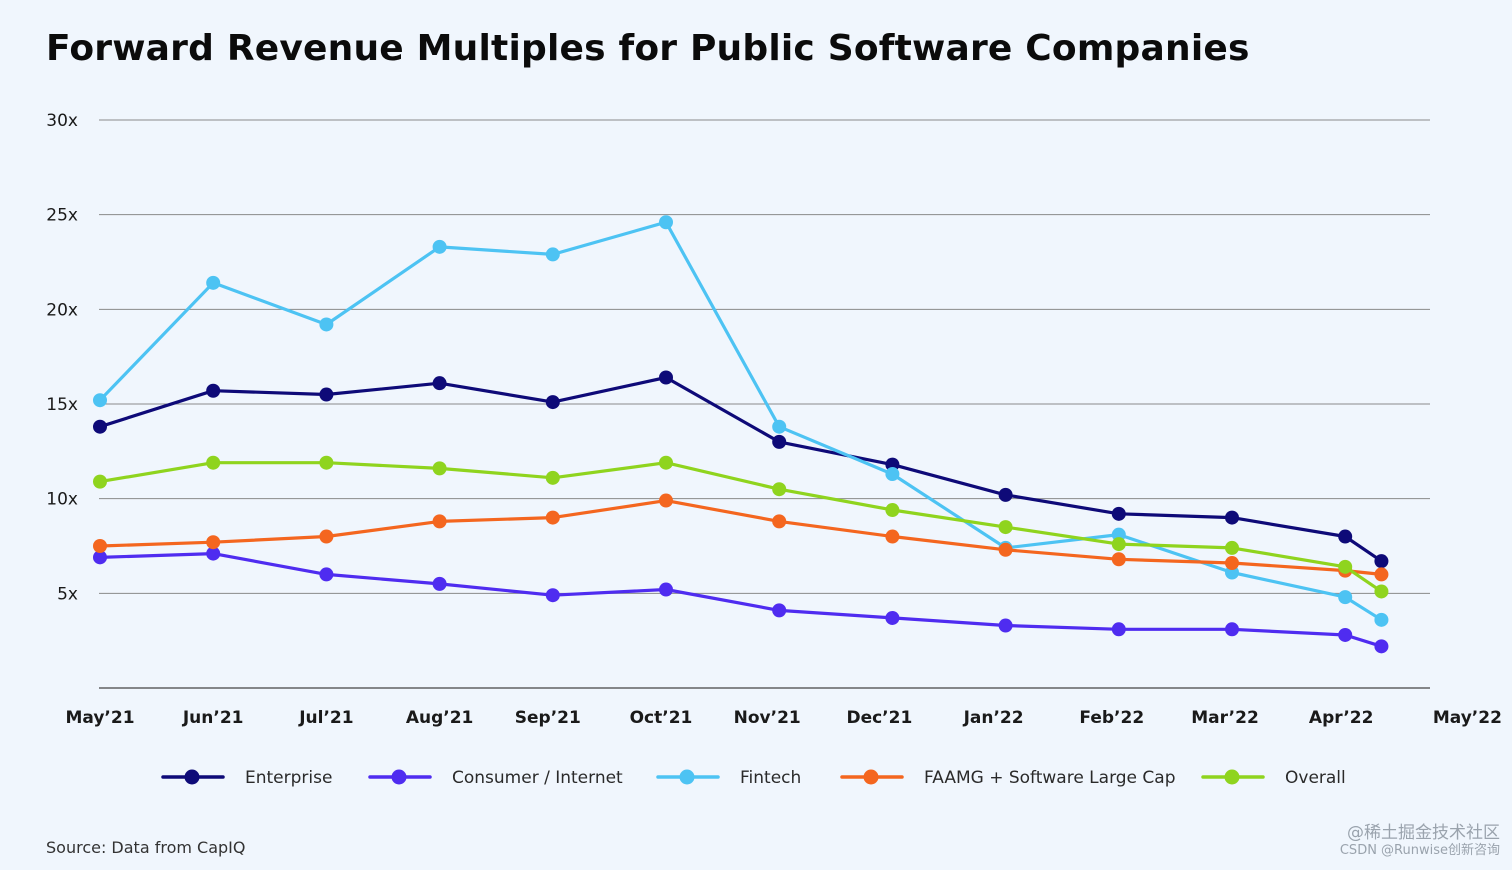 This screenshot has height=870, width=1512. What do you see at coordinates (288, 778) in the screenshot?
I see `legend-label: Enterprise` at bounding box center [288, 778].